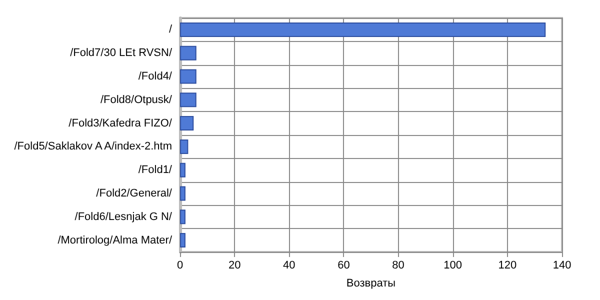 Image resolution: width=600 pixels, height=300 pixels. What do you see at coordinates (398, 266) in the screenshot?
I see `x-tick-label: 80` at bounding box center [398, 266].